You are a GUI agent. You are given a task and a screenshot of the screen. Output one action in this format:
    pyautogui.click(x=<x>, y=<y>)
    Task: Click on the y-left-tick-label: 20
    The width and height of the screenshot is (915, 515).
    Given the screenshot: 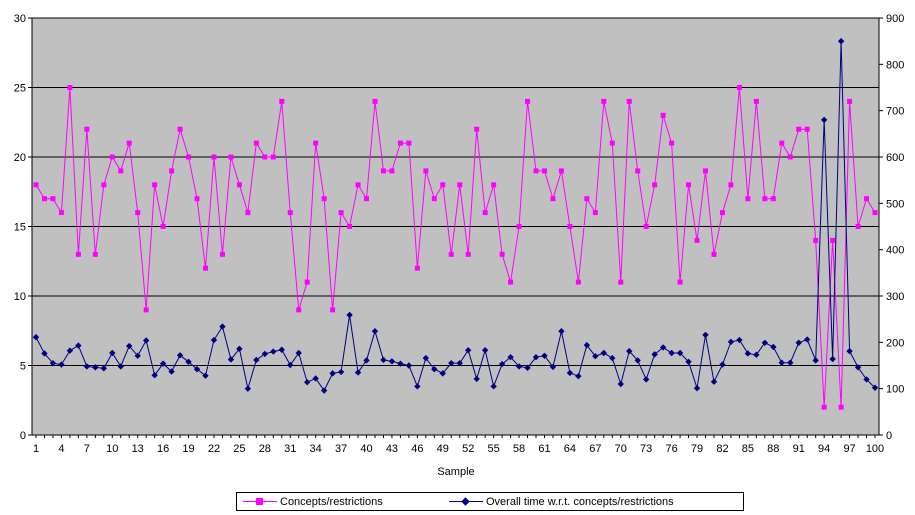 What is the action you would take?
    pyautogui.click(x=20, y=158)
    